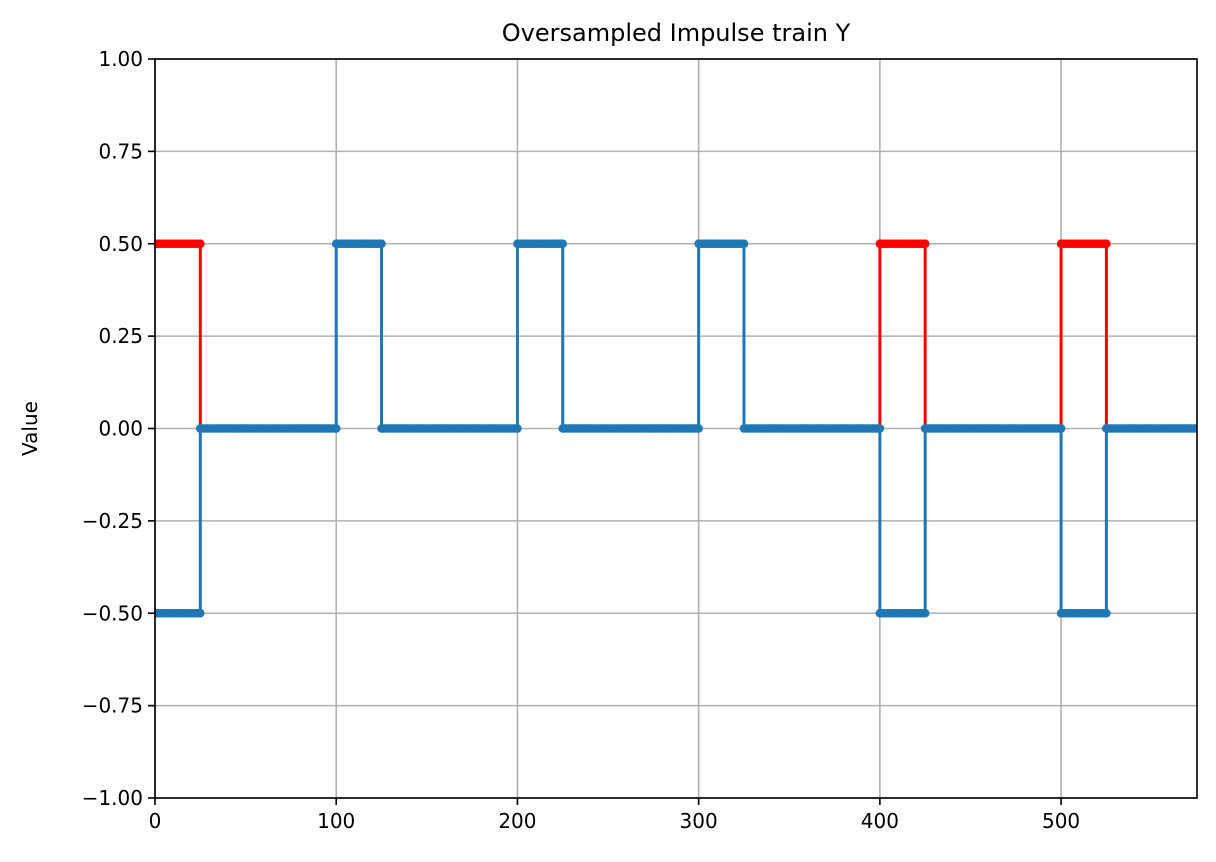 The height and width of the screenshot is (862, 1216). What do you see at coordinates (676, 33) in the screenshot?
I see `chart-title: Oversampled Impulse train Y` at bounding box center [676, 33].